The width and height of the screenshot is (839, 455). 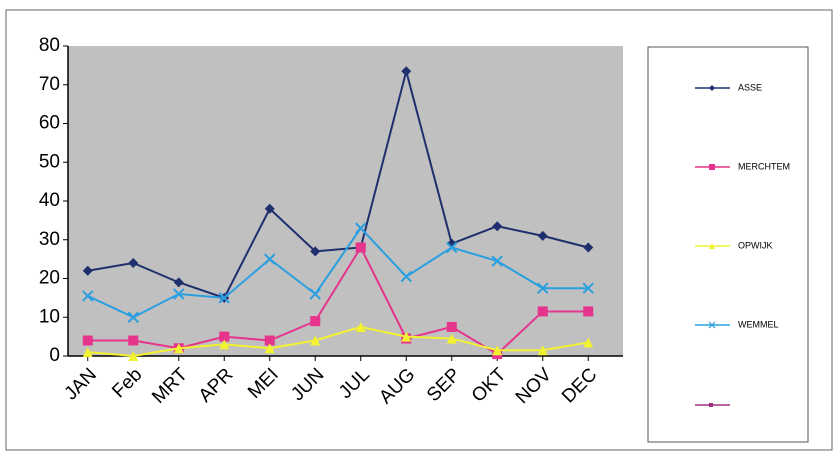 What do you see at coordinates (711, 405) in the screenshot?
I see `legend-empty-marker` at bounding box center [711, 405].